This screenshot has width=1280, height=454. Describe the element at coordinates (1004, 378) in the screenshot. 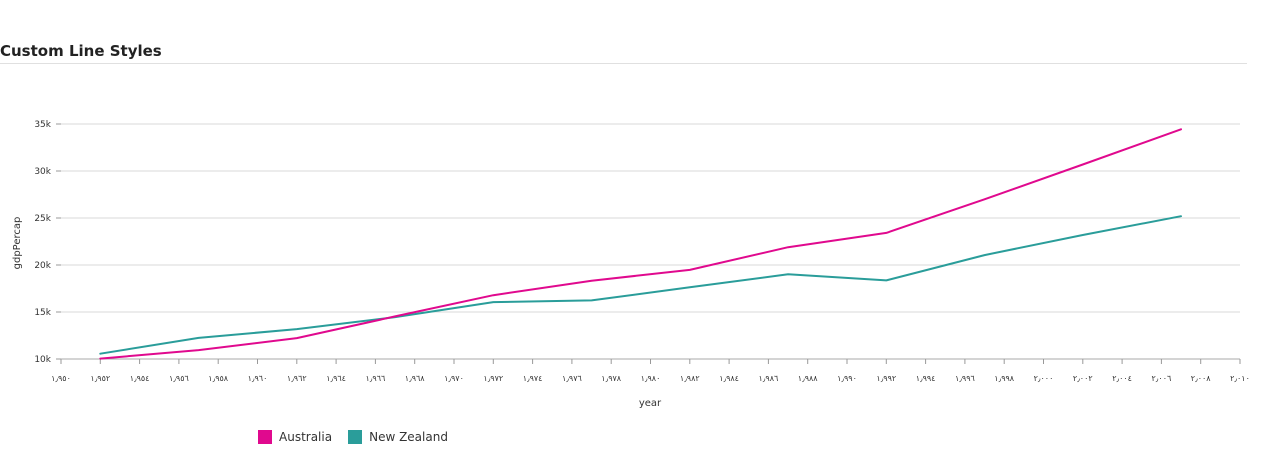

I see `x-tick-label: ١٫٩٩٨` at that location.